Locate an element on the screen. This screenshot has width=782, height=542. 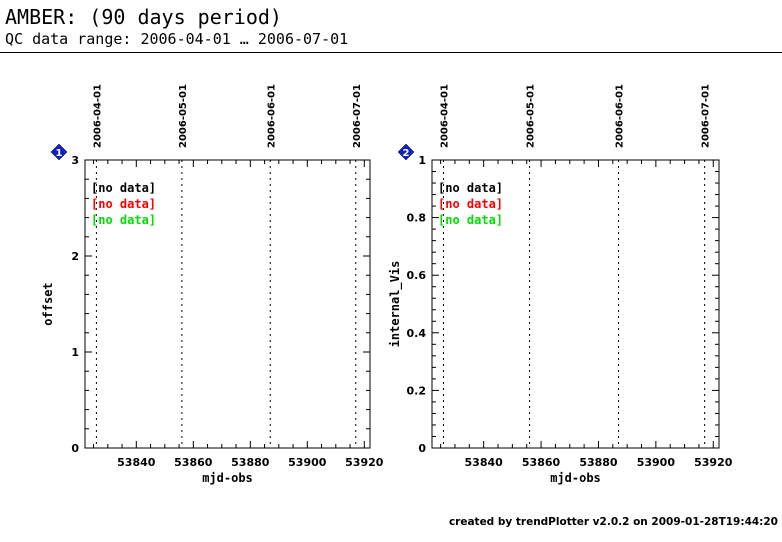
page-title: AMBER: (90 days period) is located at coordinates (143, 17).